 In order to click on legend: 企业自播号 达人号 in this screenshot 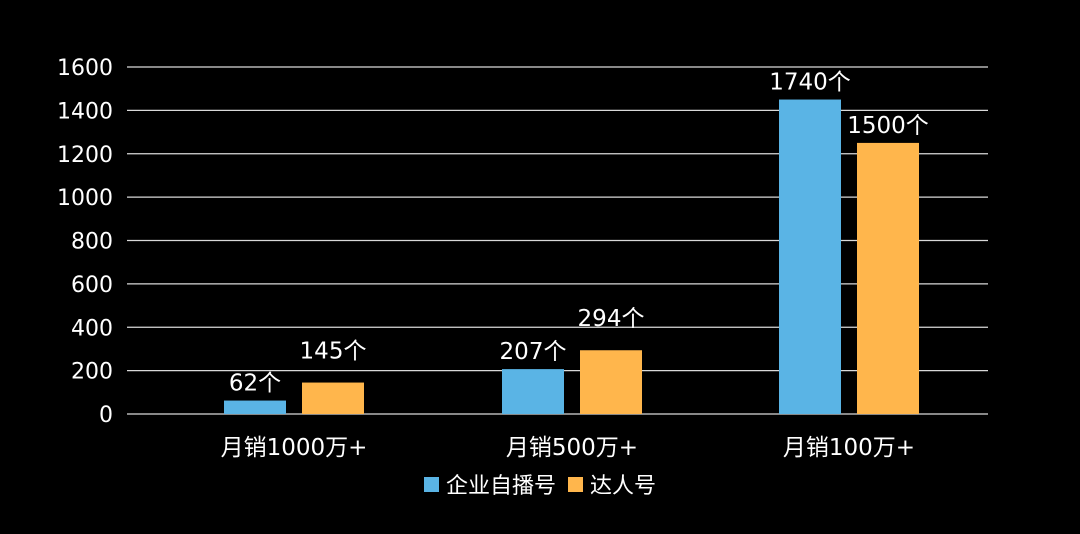, I will do `click(540, 486)`.